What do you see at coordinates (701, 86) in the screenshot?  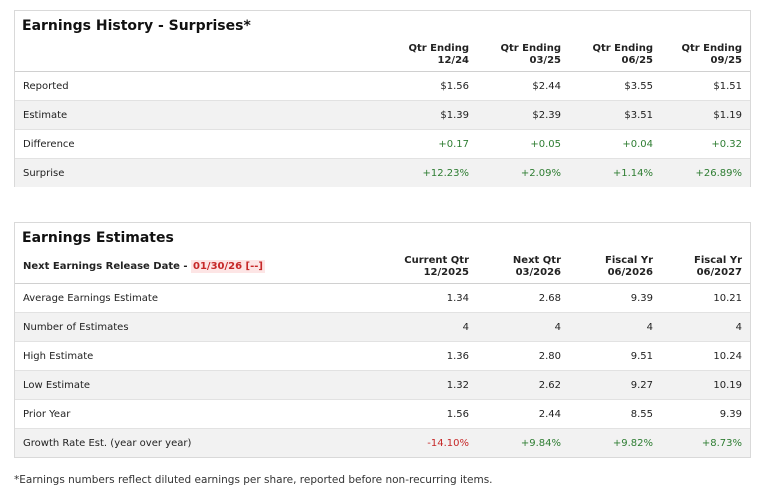 I see `table-cell: $1.51` at bounding box center [701, 86].